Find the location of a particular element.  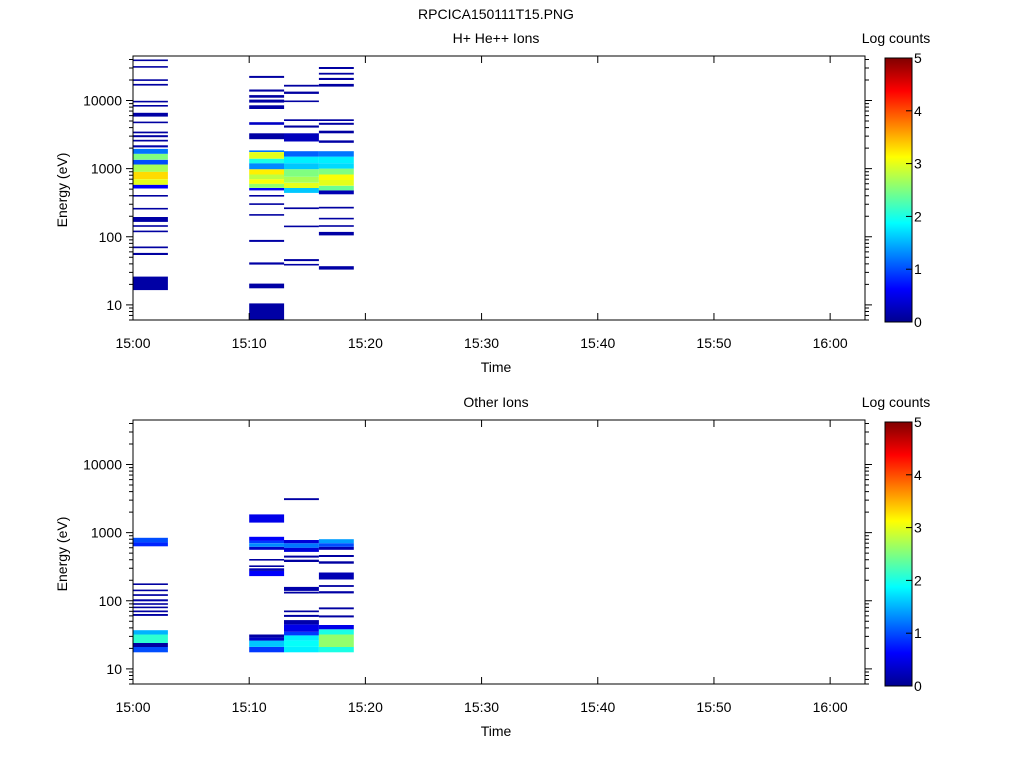

colorbar-tick-label: 5 is located at coordinates (918, 422).